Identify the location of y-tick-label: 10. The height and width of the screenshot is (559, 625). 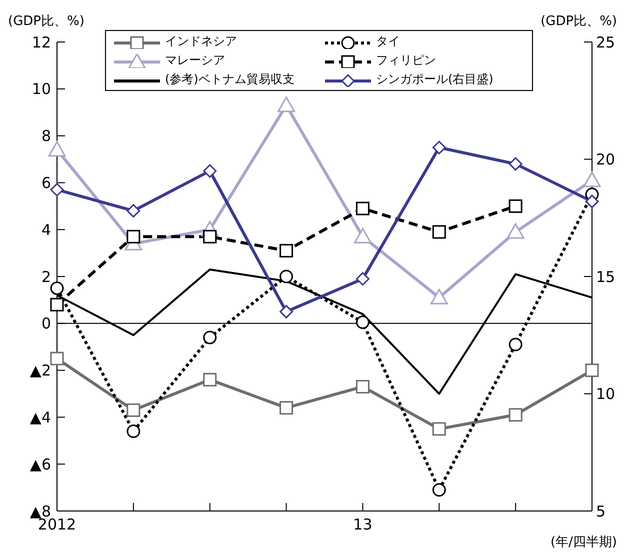
(41, 89).